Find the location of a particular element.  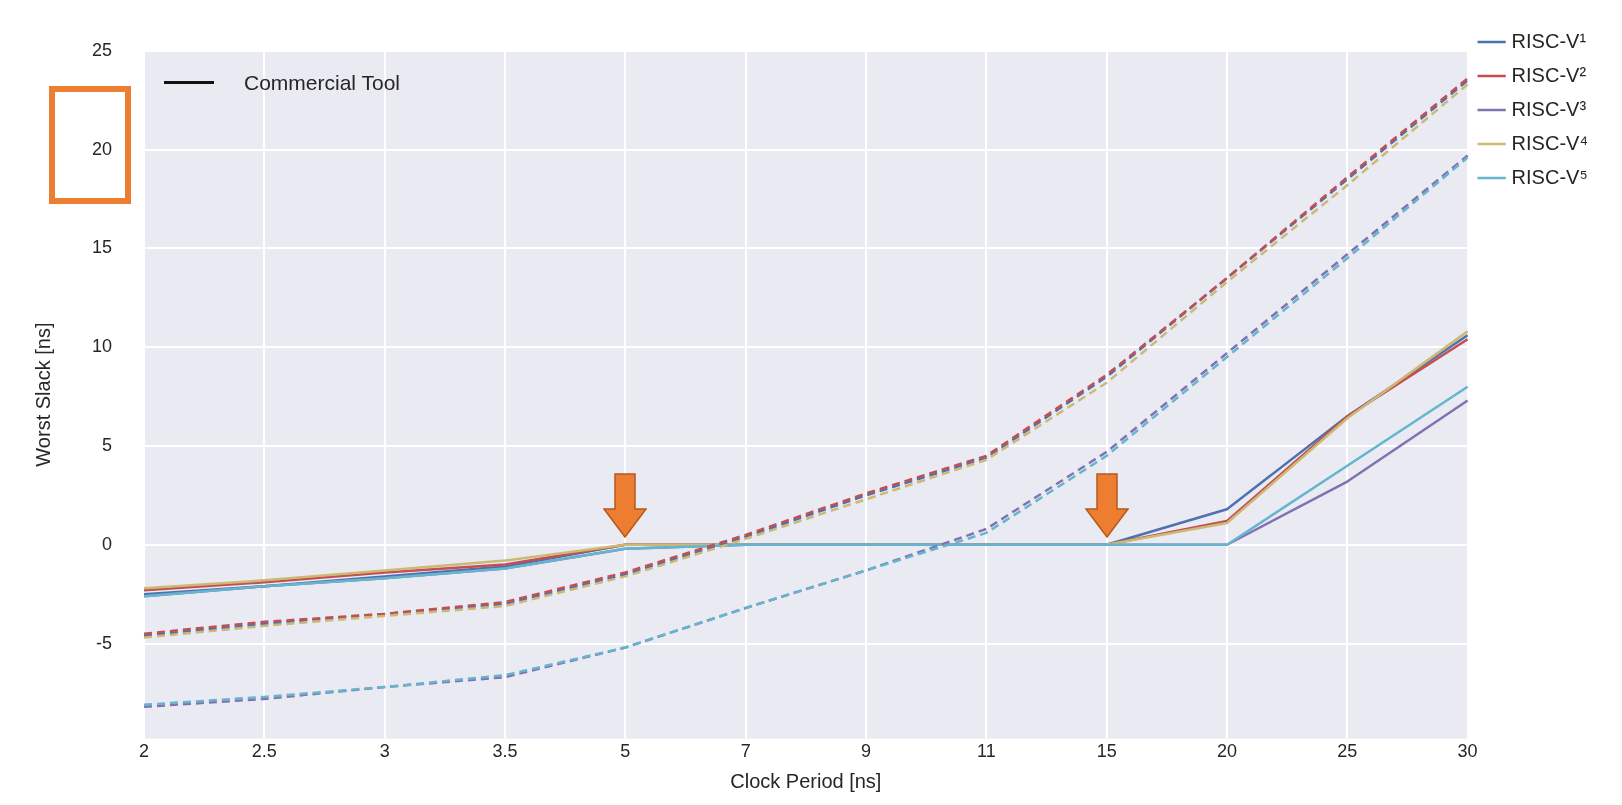

x-tick-label: 7 is located at coordinates (745, 751).